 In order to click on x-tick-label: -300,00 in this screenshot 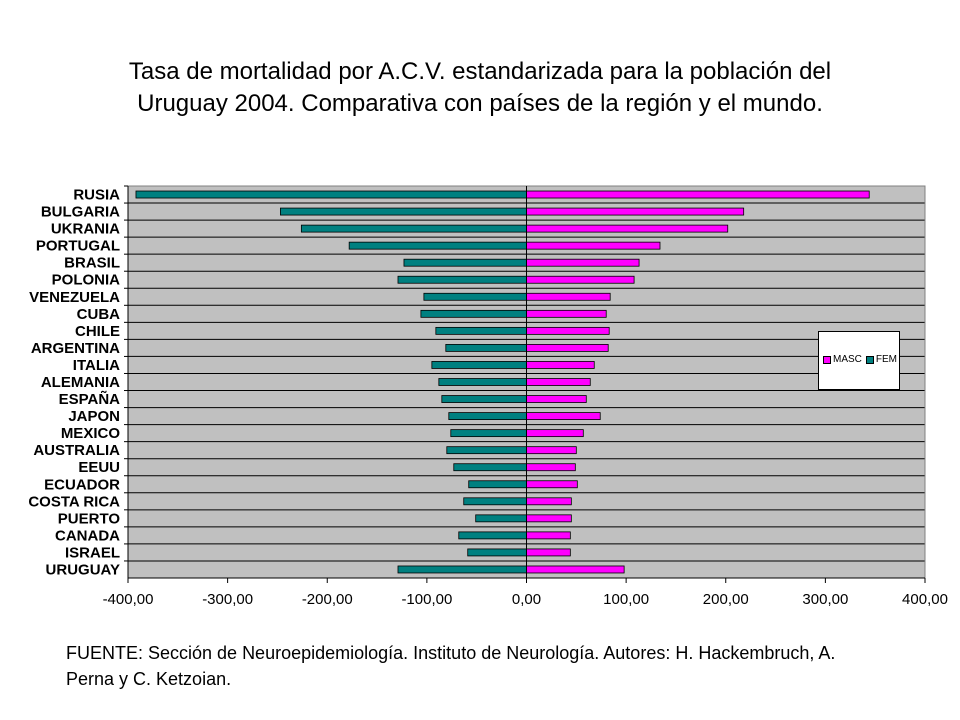, I will do `click(227, 599)`.